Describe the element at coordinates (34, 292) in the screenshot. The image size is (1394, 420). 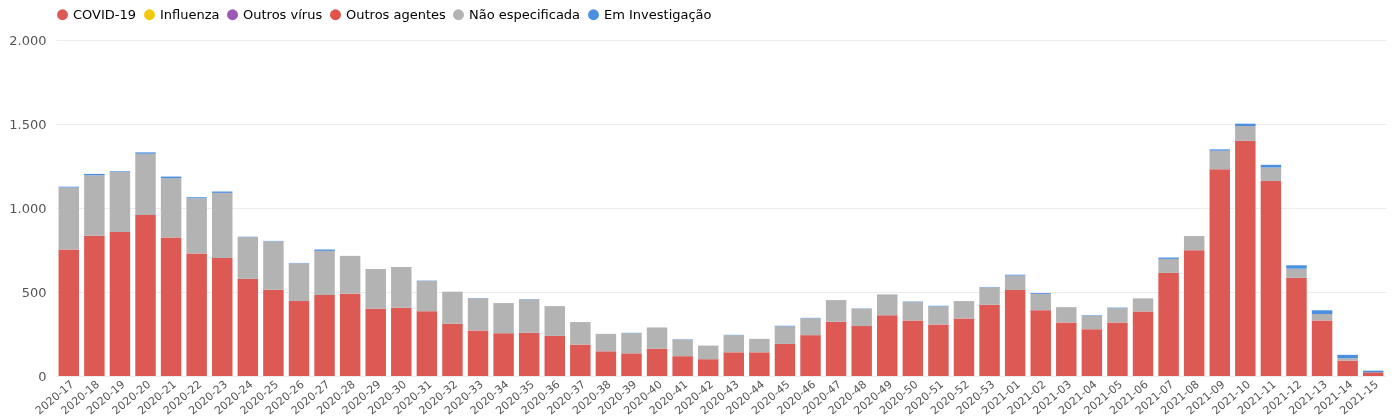
I see `y-tick-label: 500` at that location.